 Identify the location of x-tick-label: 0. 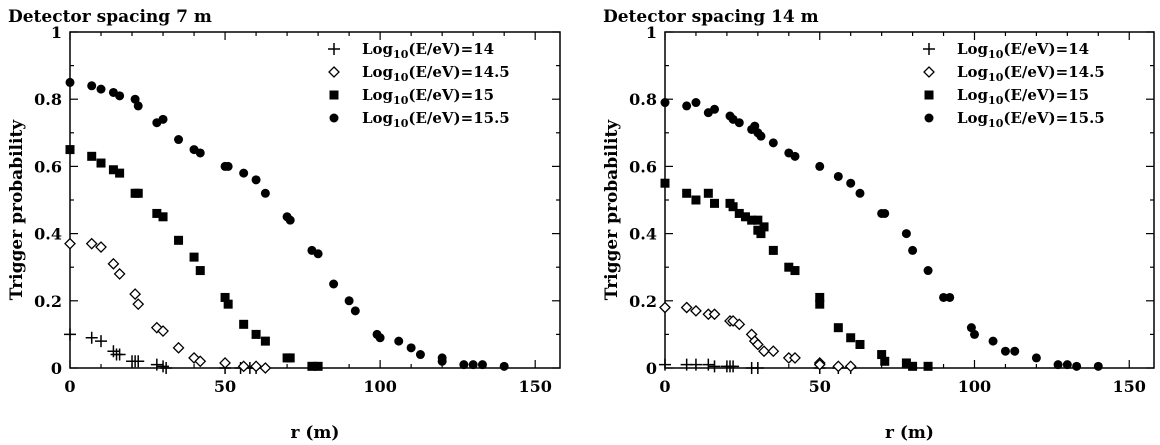
(69, 386).